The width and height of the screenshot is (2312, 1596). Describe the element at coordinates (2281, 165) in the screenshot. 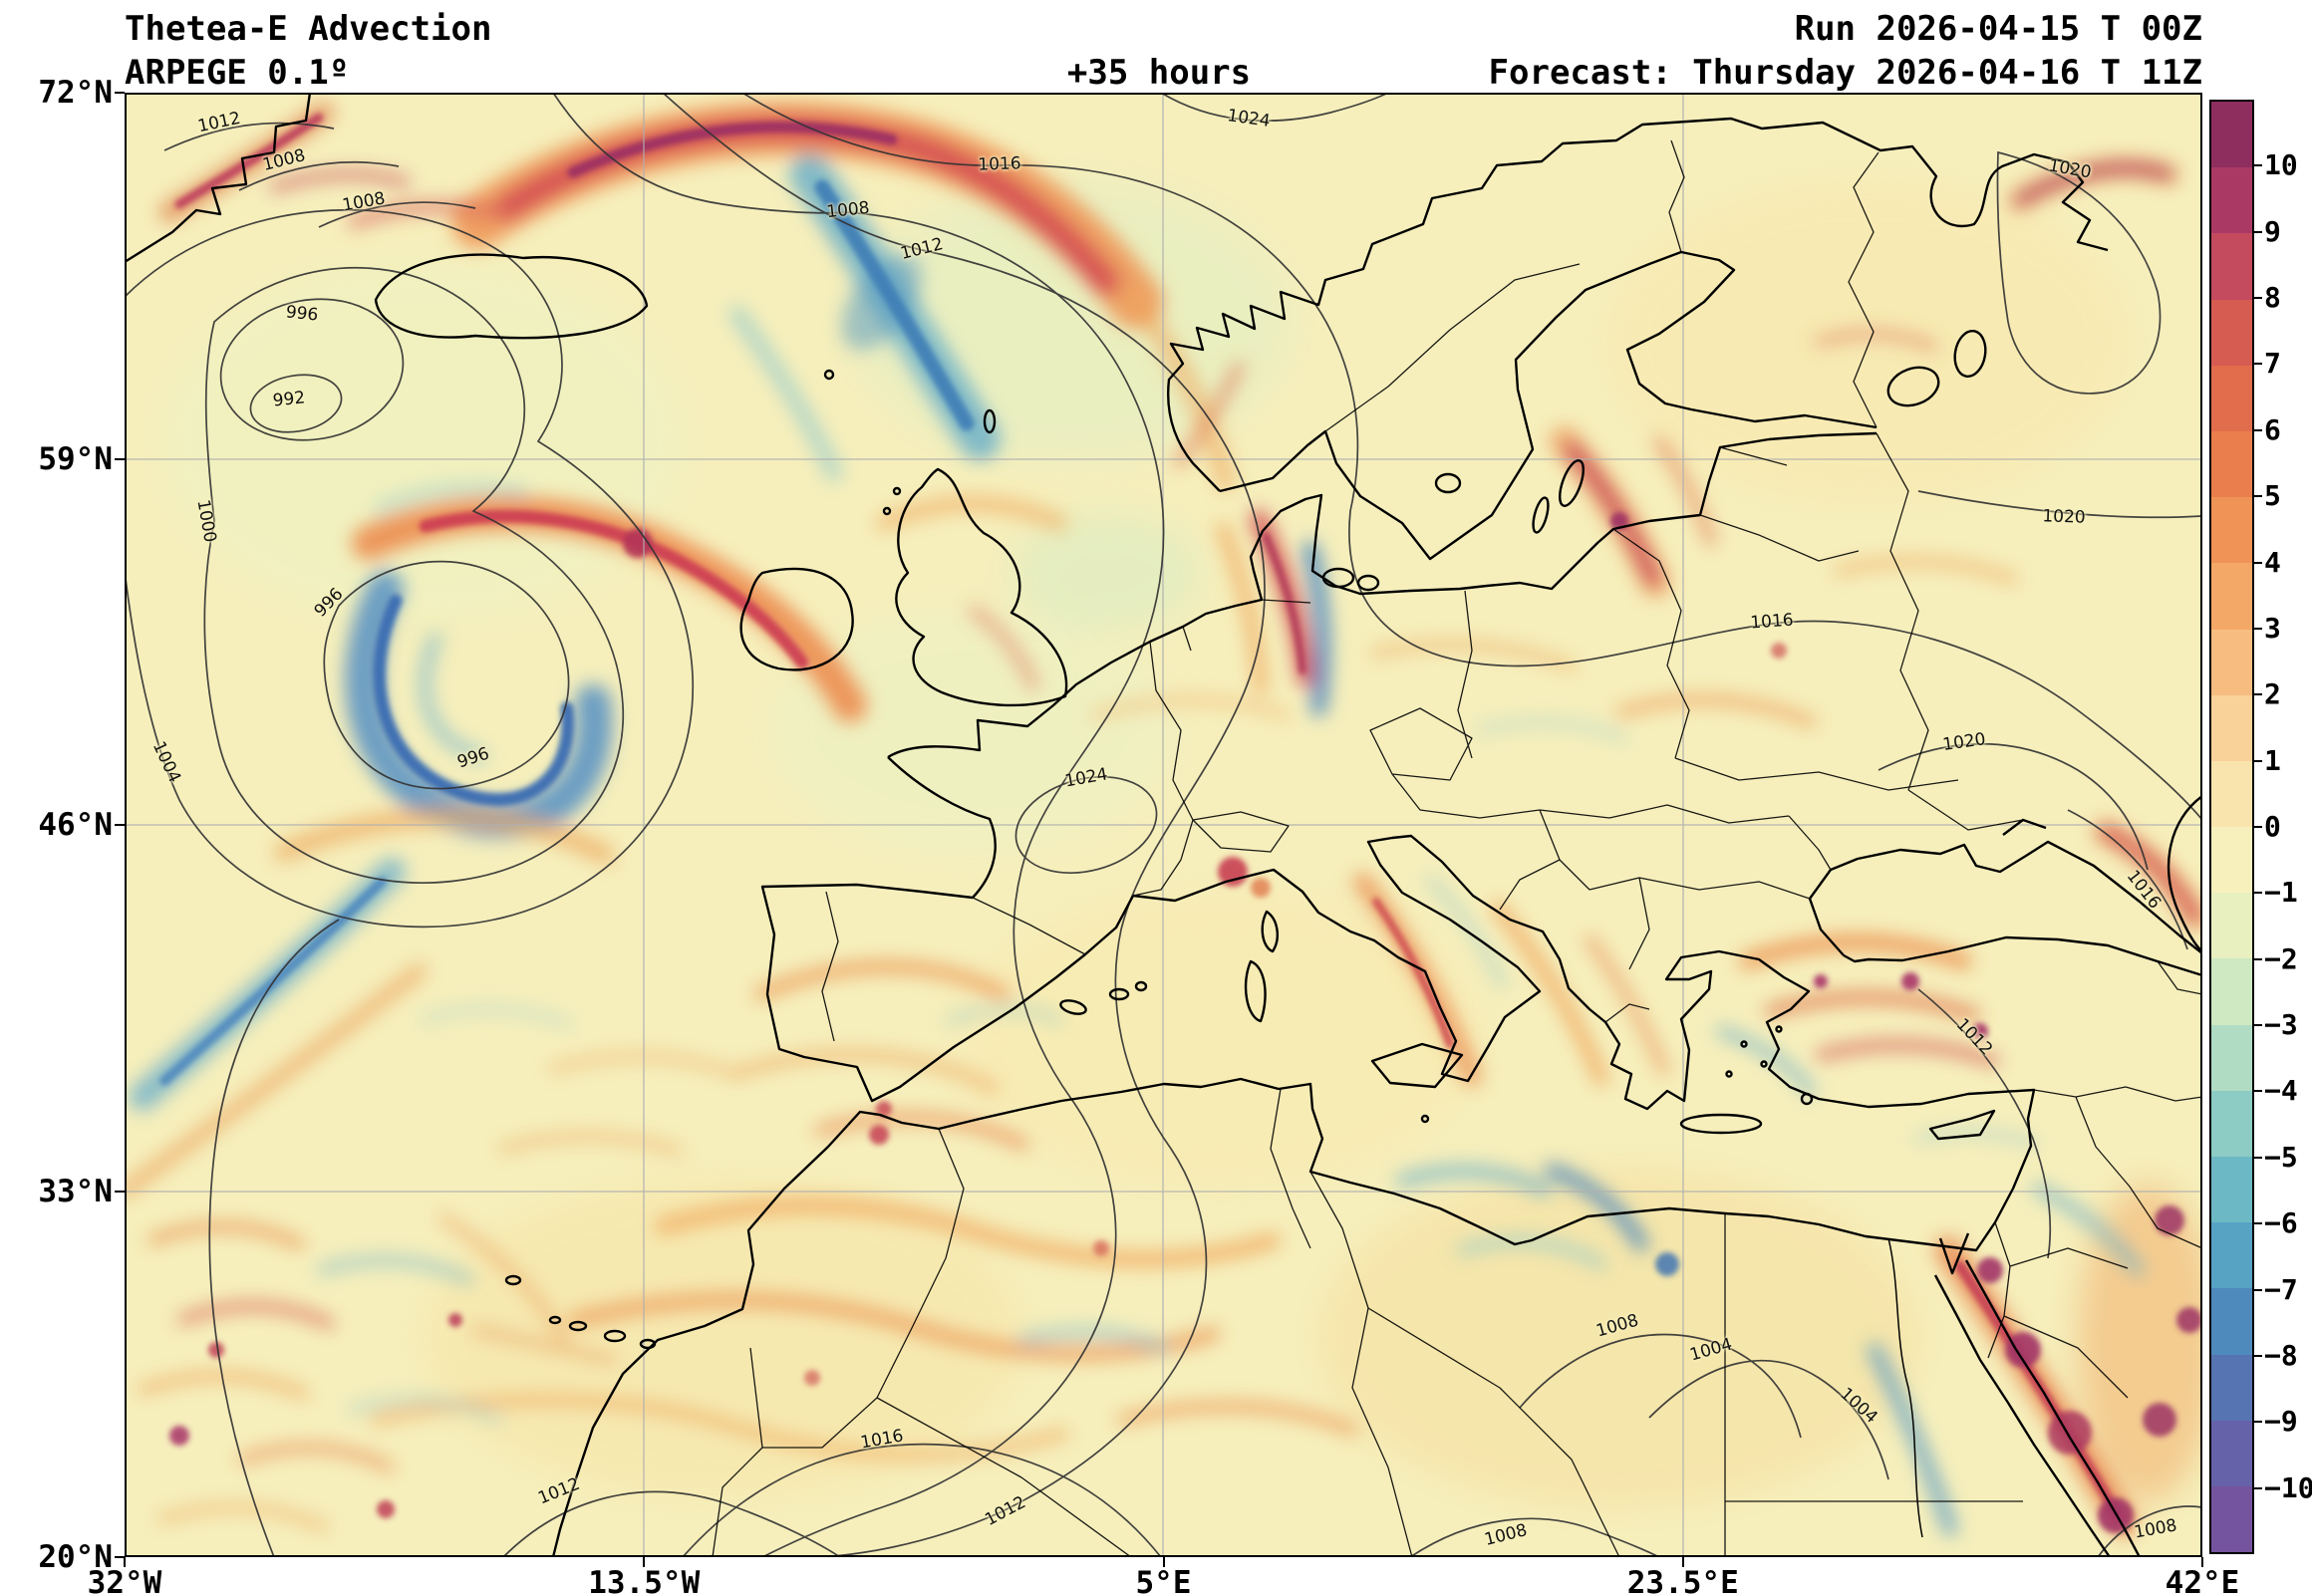

I see `colorbar-tick-label: 10` at that location.